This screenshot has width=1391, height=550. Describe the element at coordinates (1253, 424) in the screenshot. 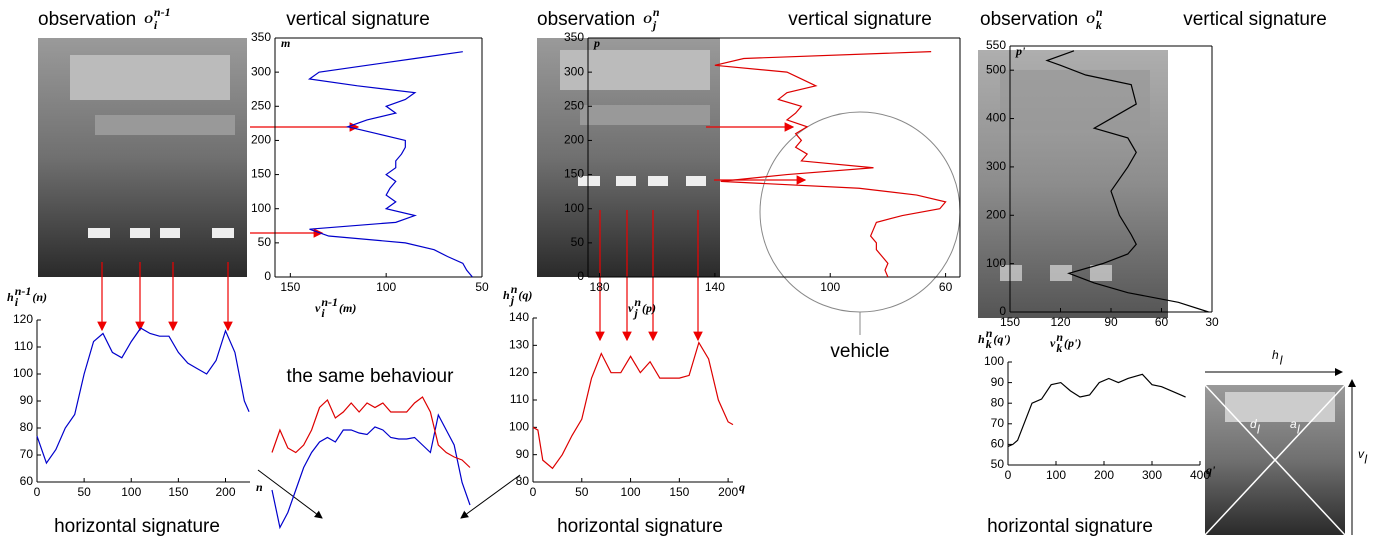

I see `vehicle-diagonal-base: d` at that location.